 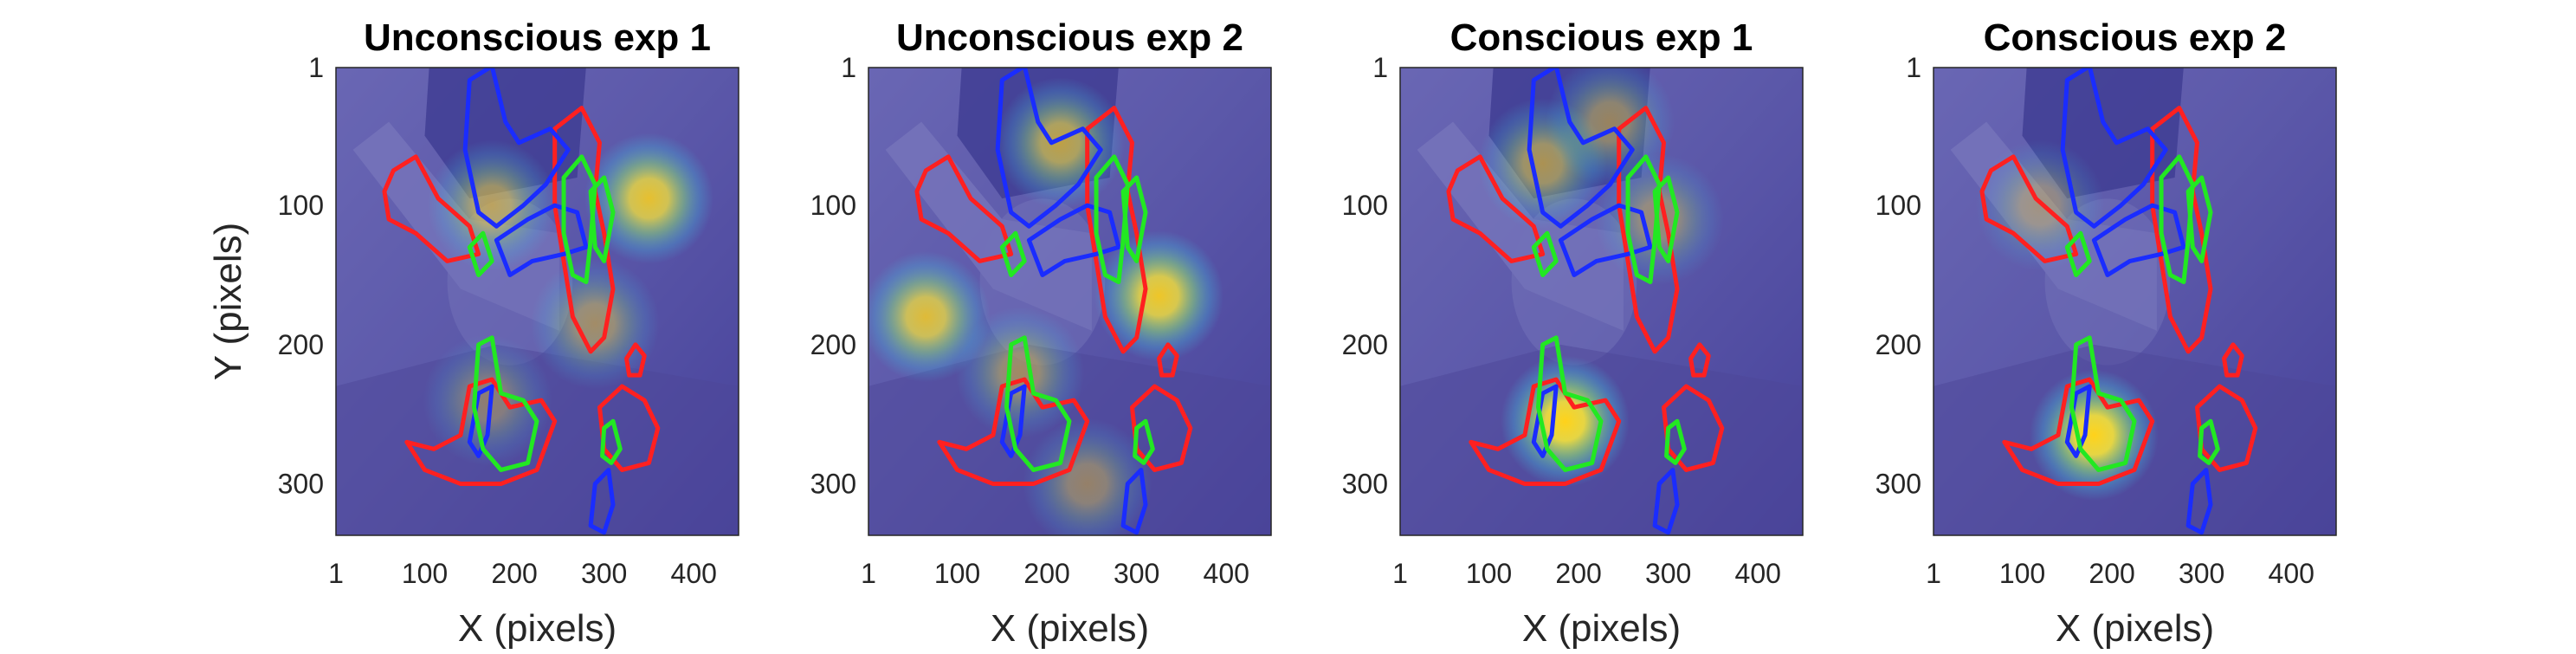 What do you see at coordinates (538, 38) in the screenshot?
I see `chart-title: Unconscious exp 1` at bounding box center [538, 38].